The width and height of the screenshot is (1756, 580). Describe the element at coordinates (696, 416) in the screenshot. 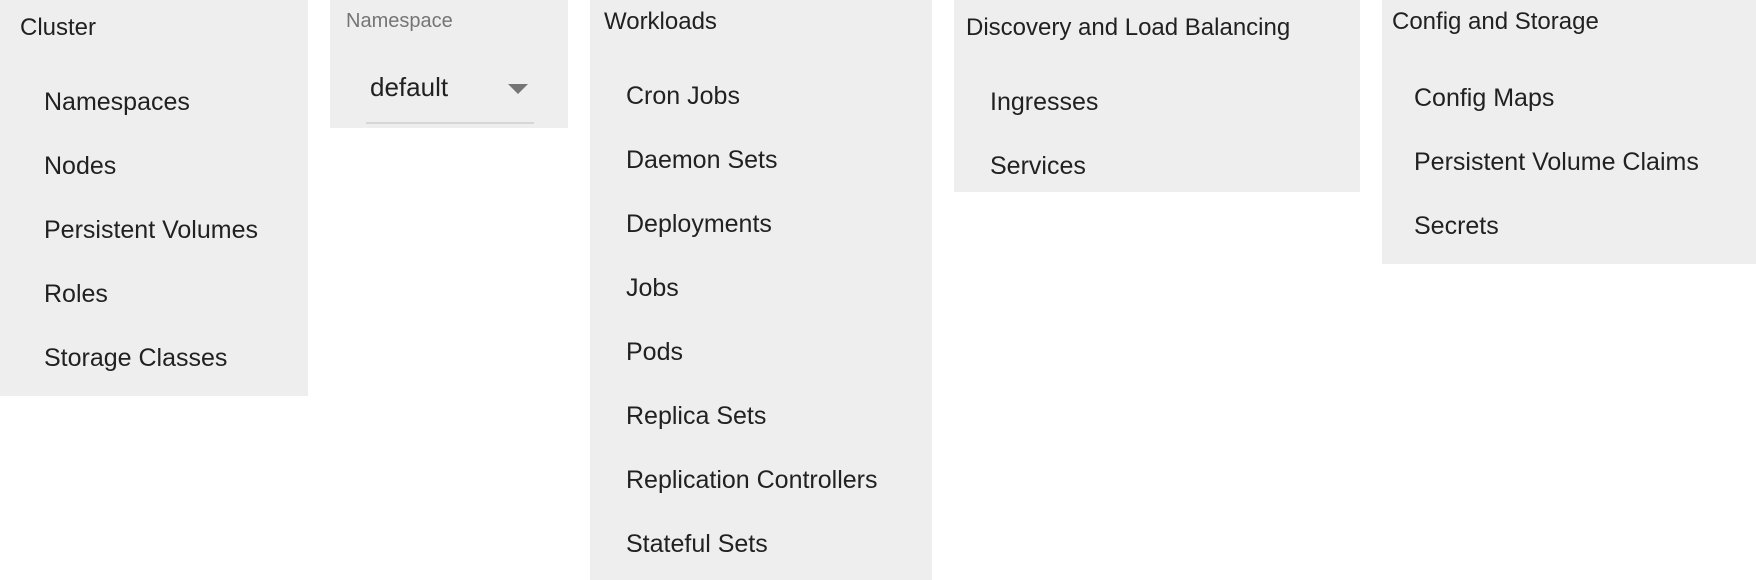

I see `nav-item-replica-sets: Replica Sets` at that location.